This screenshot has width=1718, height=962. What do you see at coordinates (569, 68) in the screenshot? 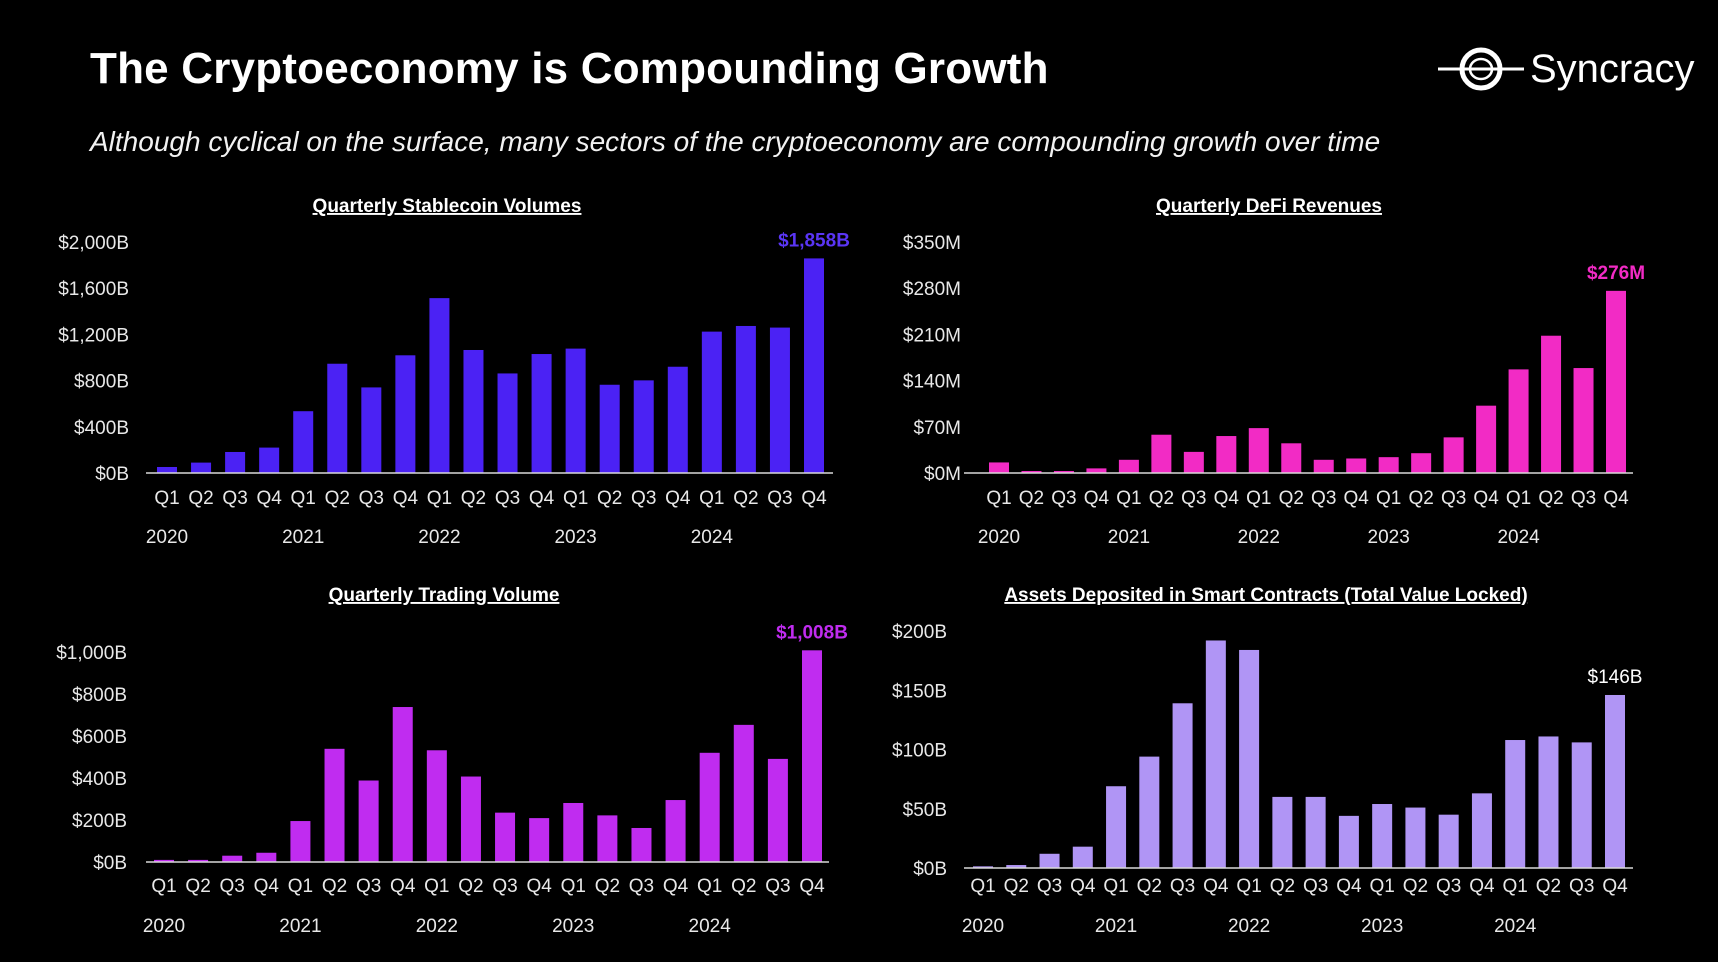
I see `page-title: The Cryptoeconomy is Compounding Growth` at bounding box center [569, 68].